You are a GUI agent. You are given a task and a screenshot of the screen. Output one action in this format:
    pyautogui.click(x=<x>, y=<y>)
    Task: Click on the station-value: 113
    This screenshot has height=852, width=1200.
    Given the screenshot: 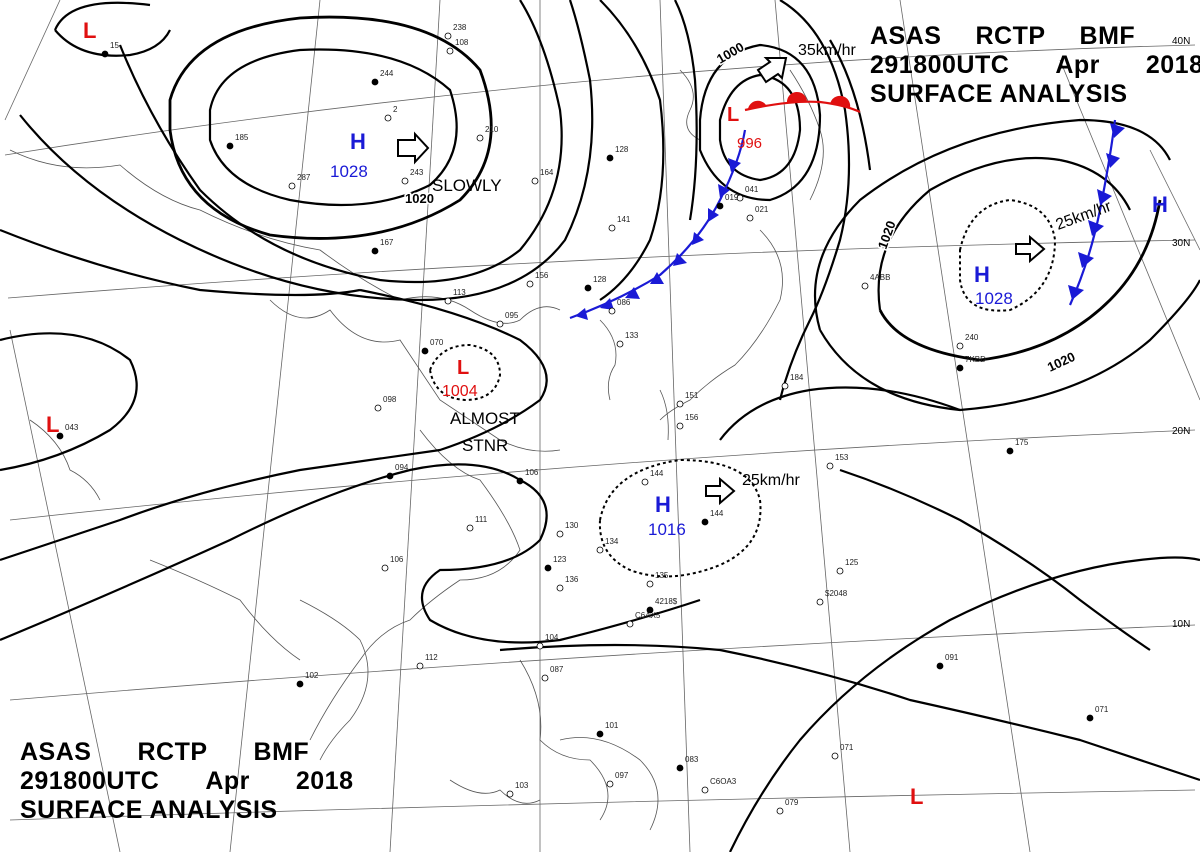 What is the action you would take?
    pyautogui.click(x=459, y=292)
    